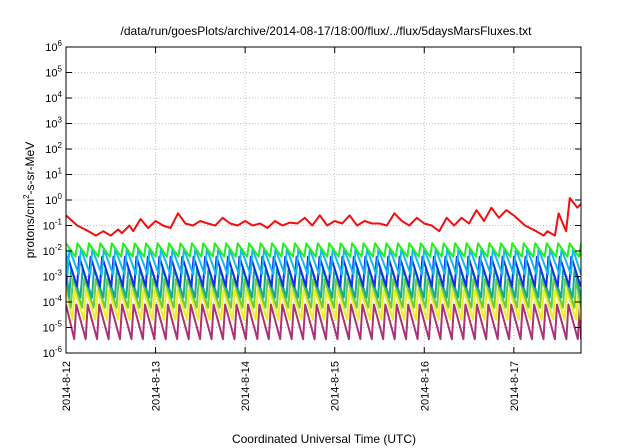 The height and width of the screenshot is (448, 640). What do you see at coordinates (53, 174) in the screenshot?
I see `y-tick-label: 10¹` at bounding box center [53, 174].